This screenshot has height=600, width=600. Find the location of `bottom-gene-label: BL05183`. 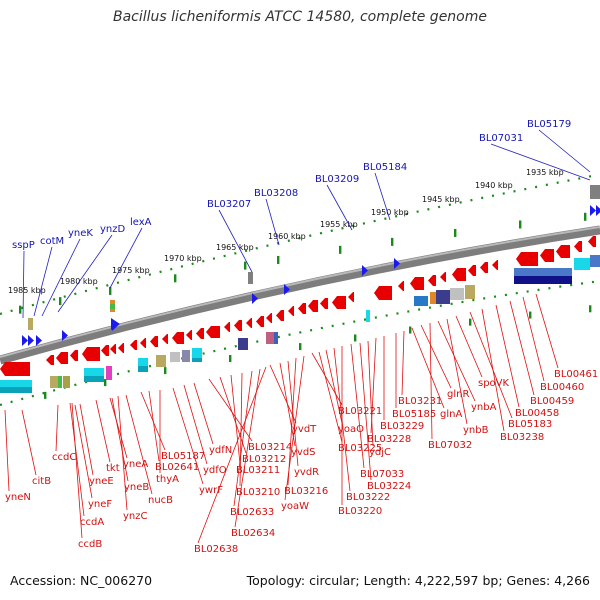

bottom-gene-label: BL05183 is located at coordinates (530, 424).